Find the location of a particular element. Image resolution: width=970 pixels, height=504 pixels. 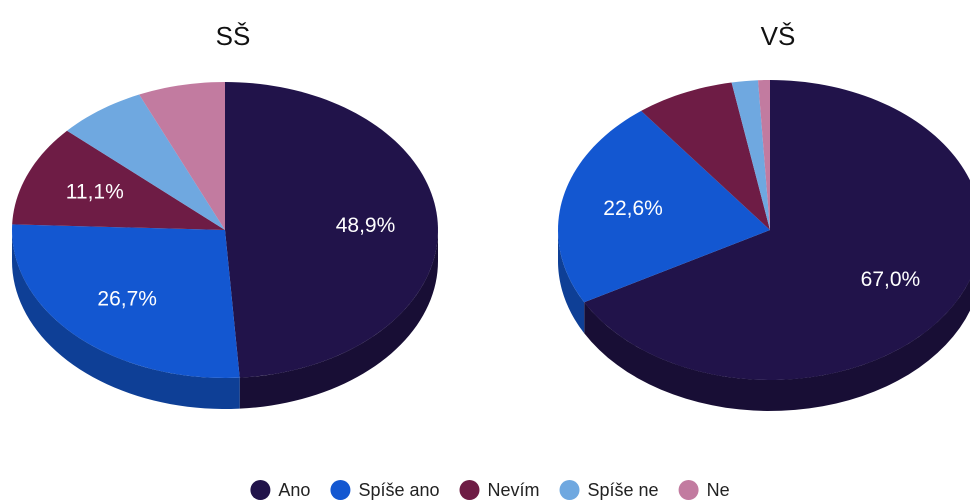

legend-item: Ano is located at coordinates (280, 490).